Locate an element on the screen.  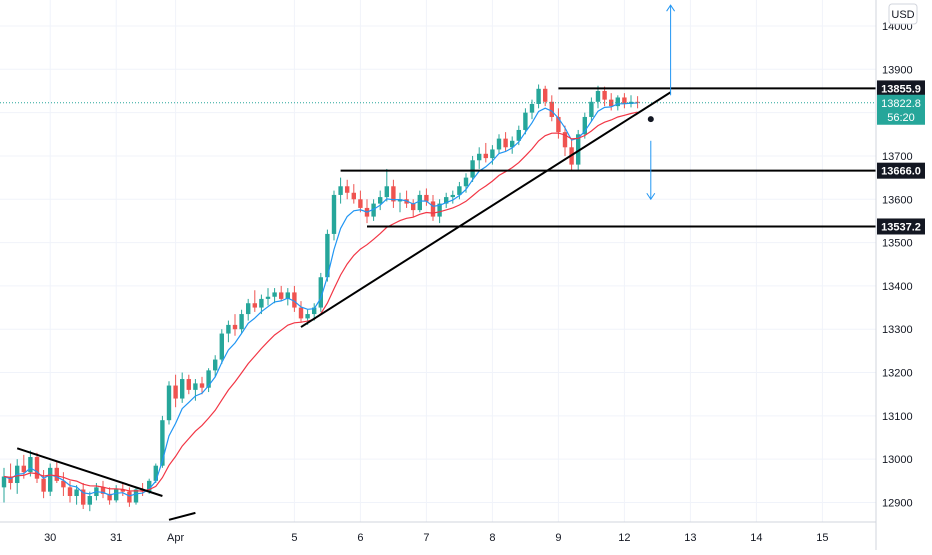
x-tick-label: 13 is located at coordinates (690, 538).